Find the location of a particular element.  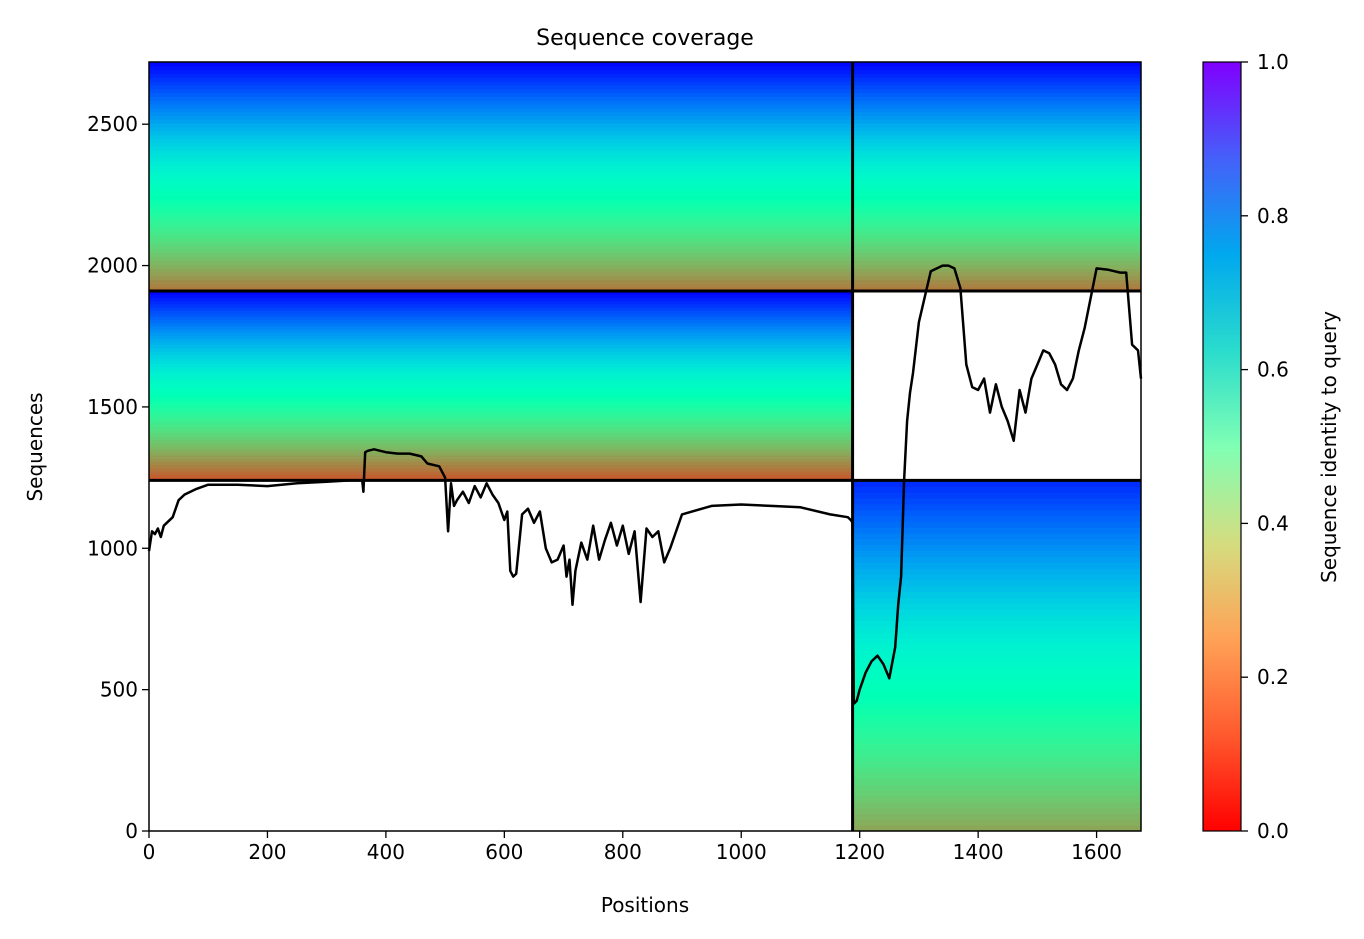

chart-title: Sequence coverage is located at coordinates (645, 38).